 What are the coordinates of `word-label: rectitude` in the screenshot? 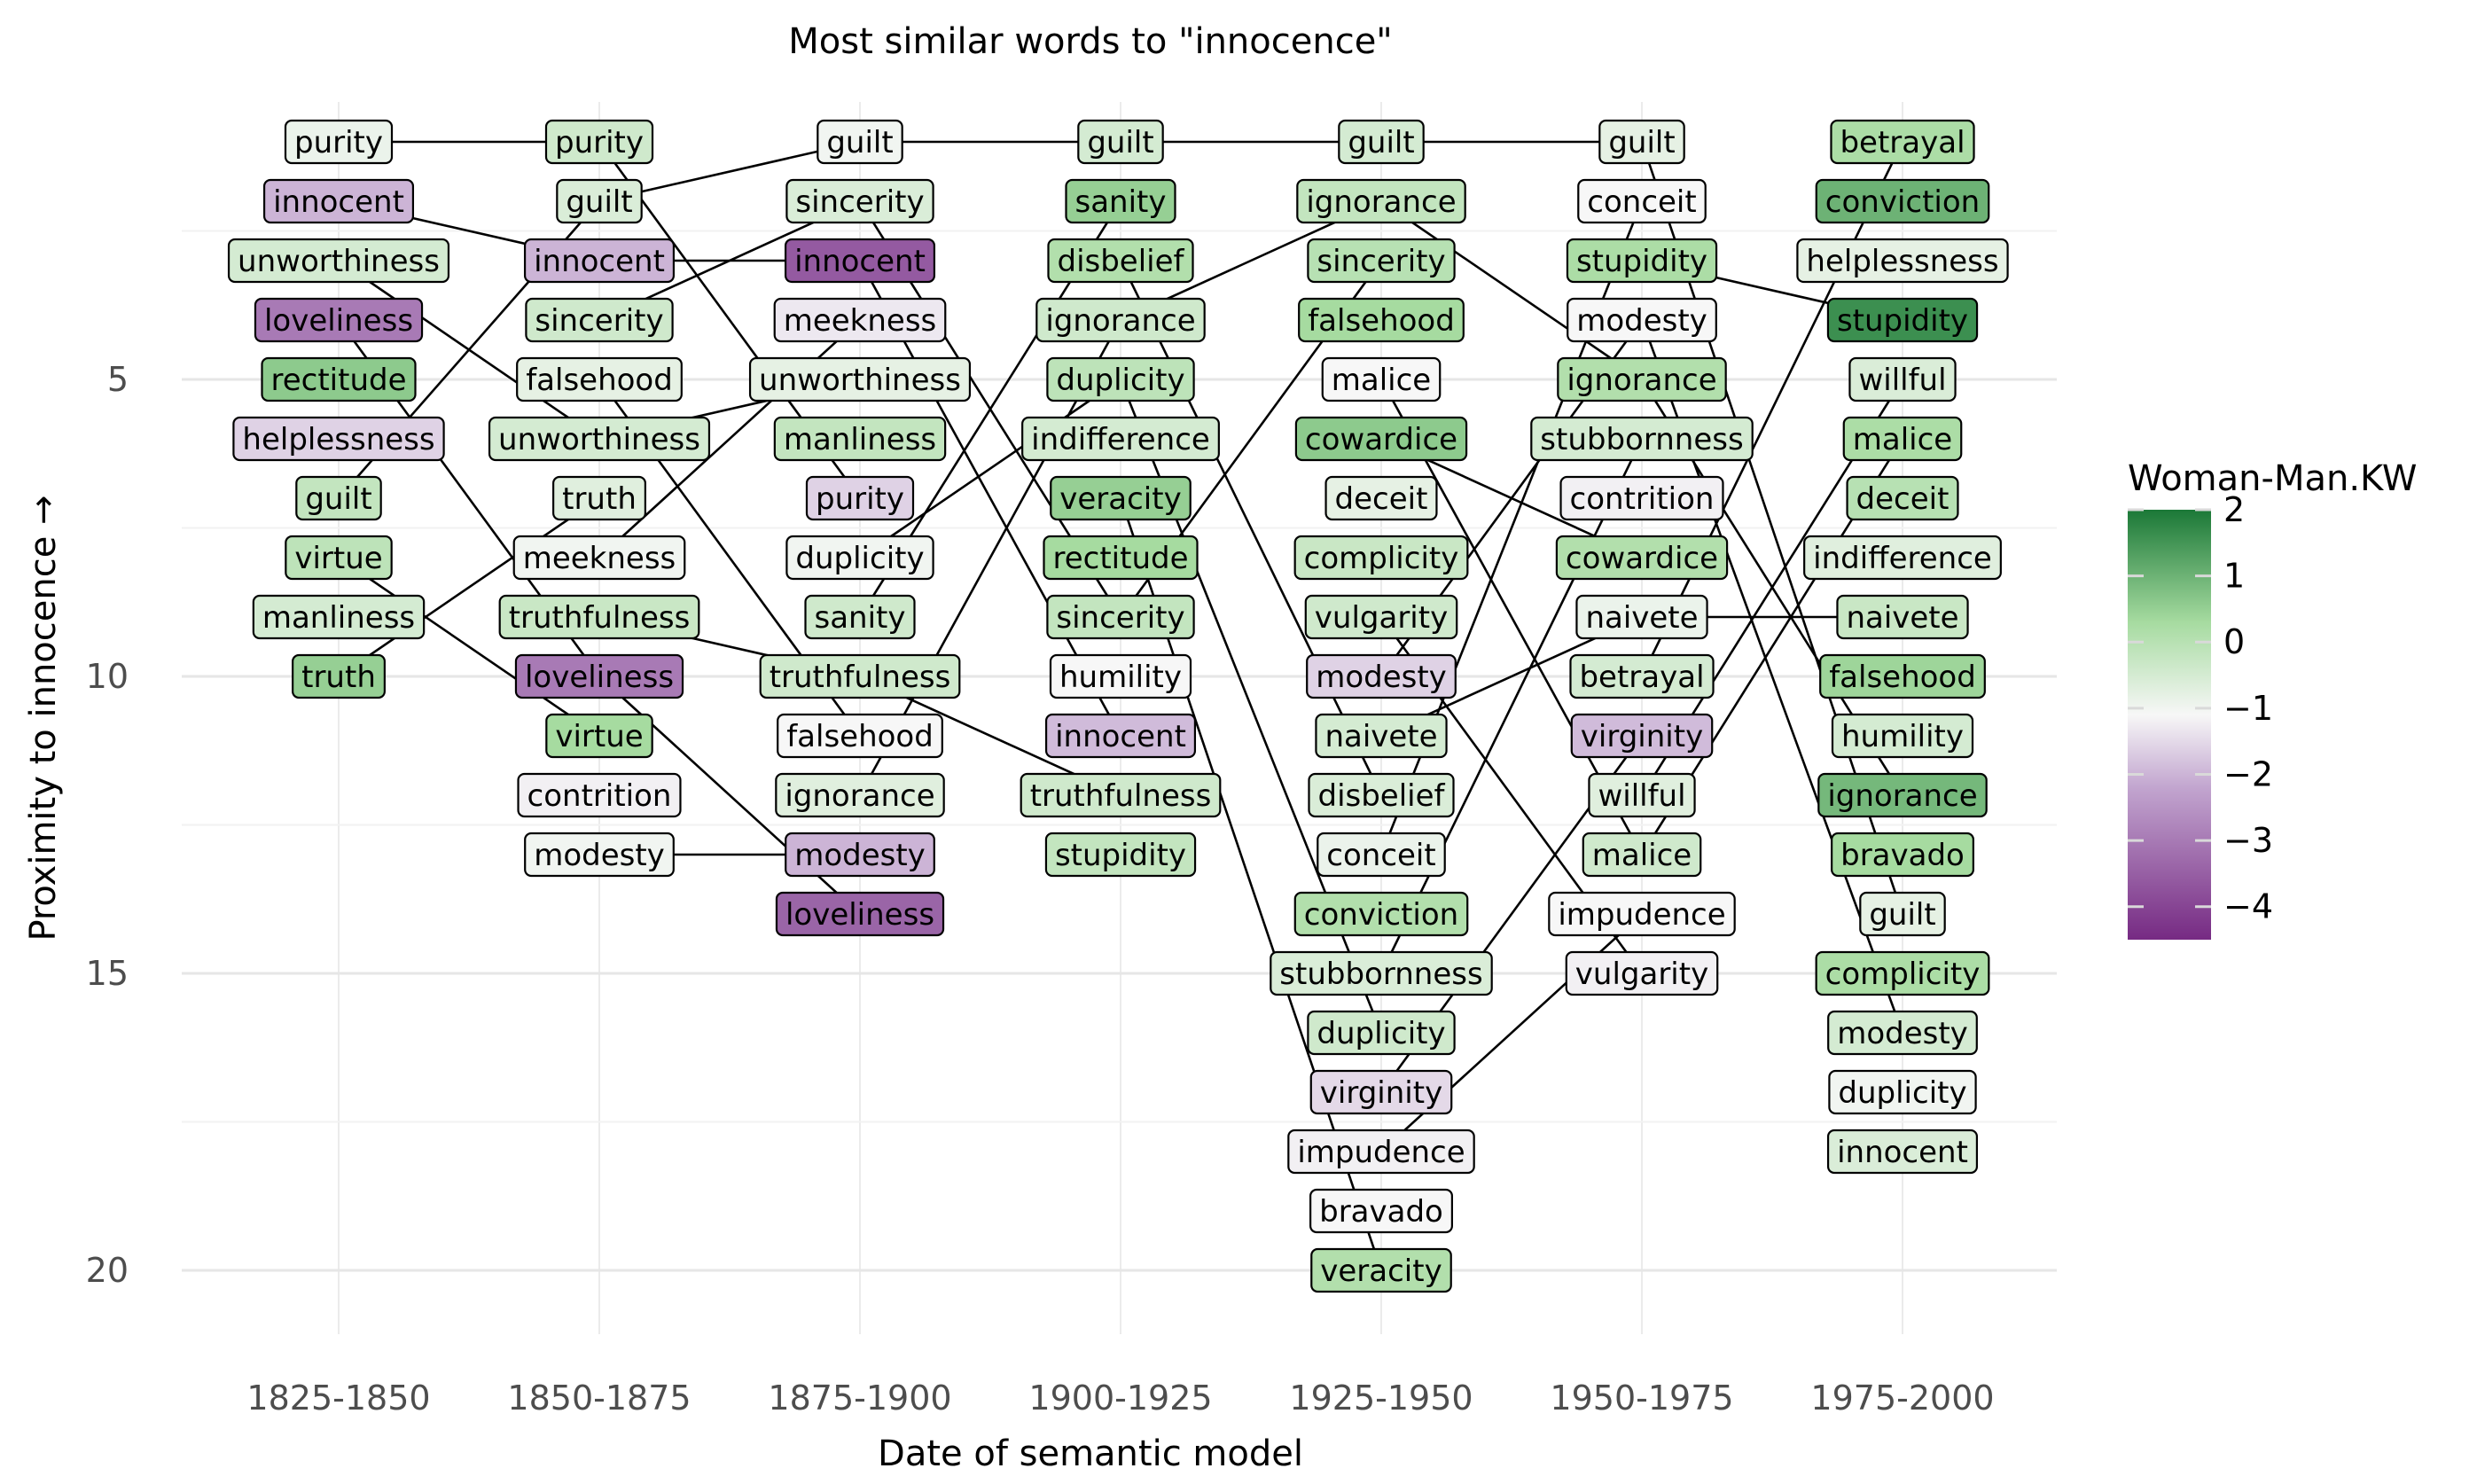 It's located at (1121, 558).